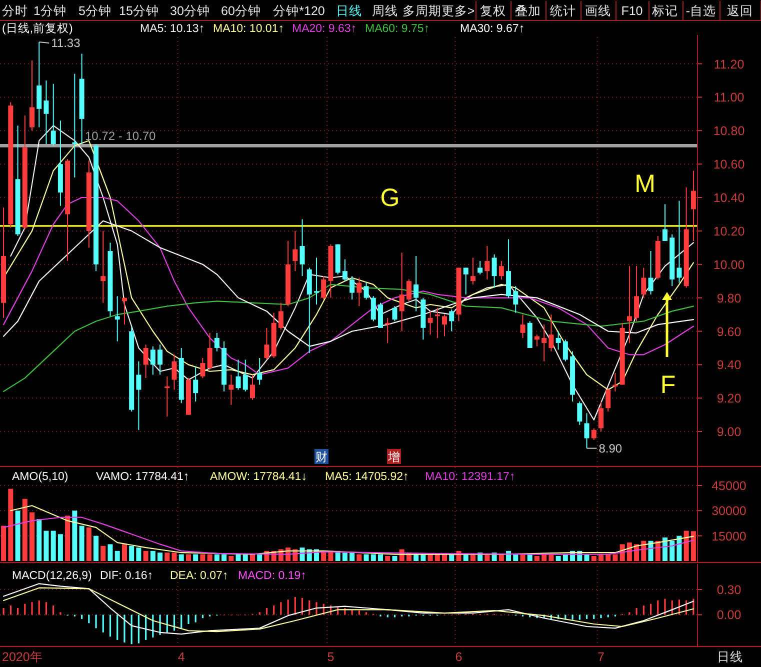  I want to click on text: 画线, so click(598, 11).